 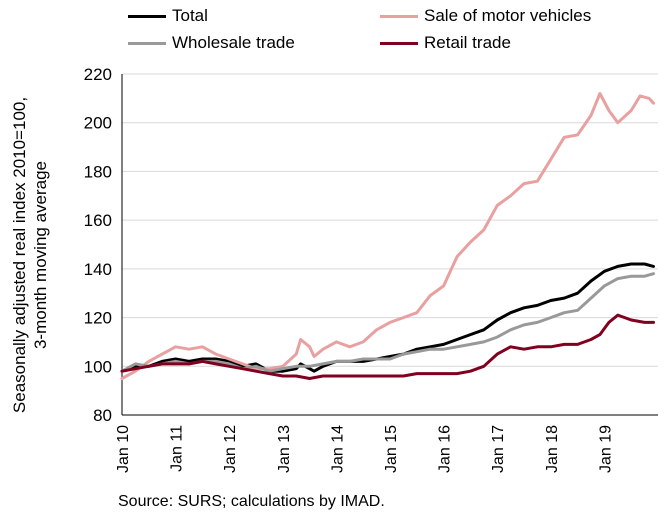 What do you see at coordinates (98, 269) in the screenshot?
I see `y-tick-label: 140` at bounding box center [98, 269].